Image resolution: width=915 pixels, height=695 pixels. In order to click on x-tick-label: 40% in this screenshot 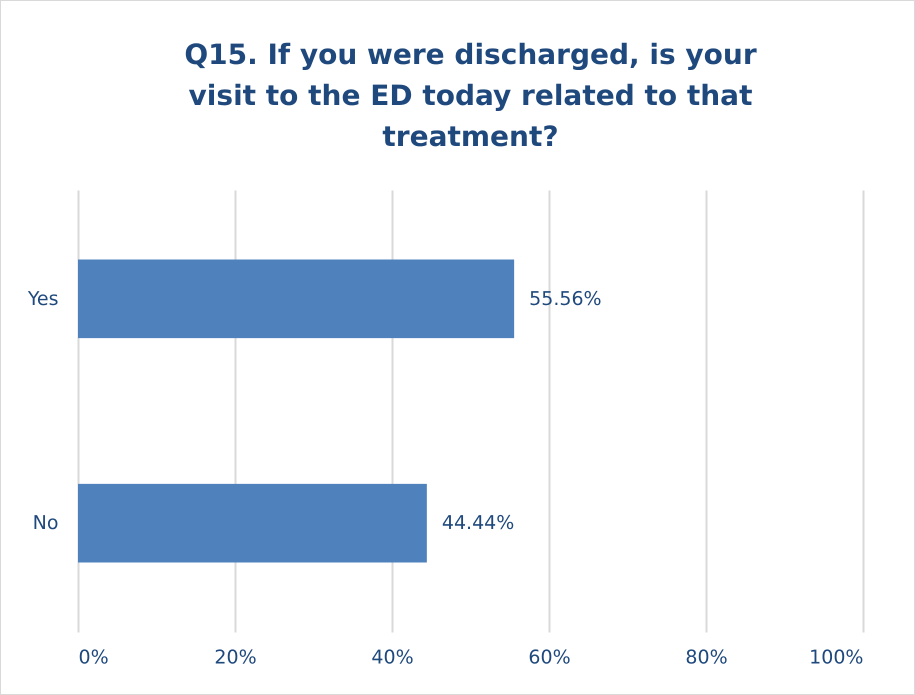, I will do `click(392, 657)`.